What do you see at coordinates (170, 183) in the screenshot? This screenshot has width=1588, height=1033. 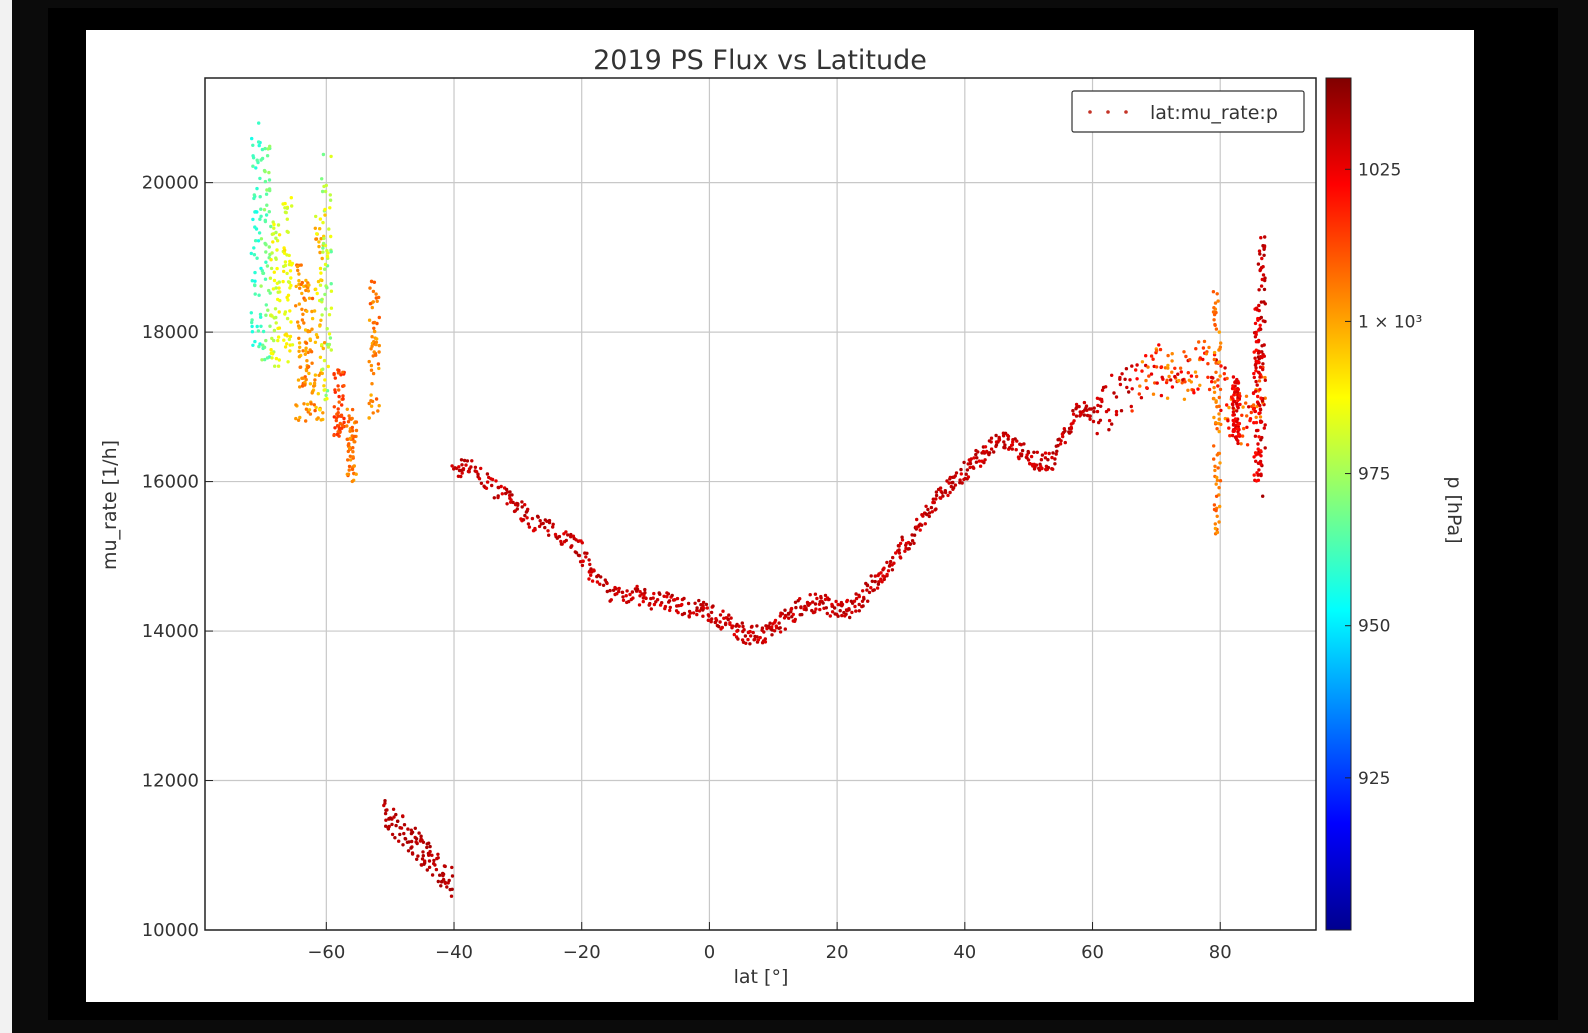 I see `y-tick-label: 20000` at bounding box center [170, 183].